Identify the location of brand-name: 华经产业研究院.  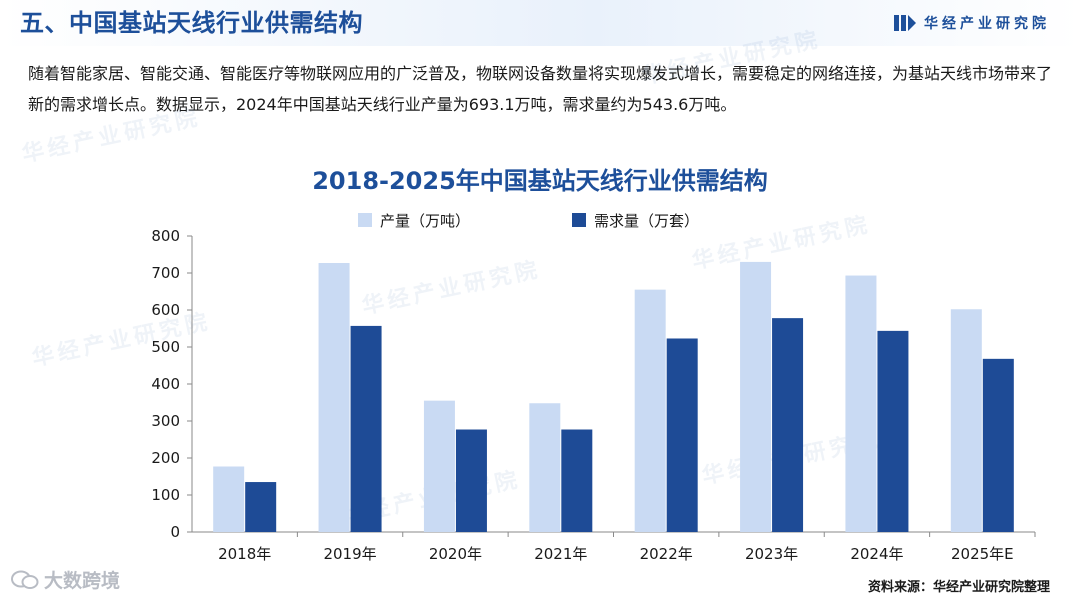
(987, 24).